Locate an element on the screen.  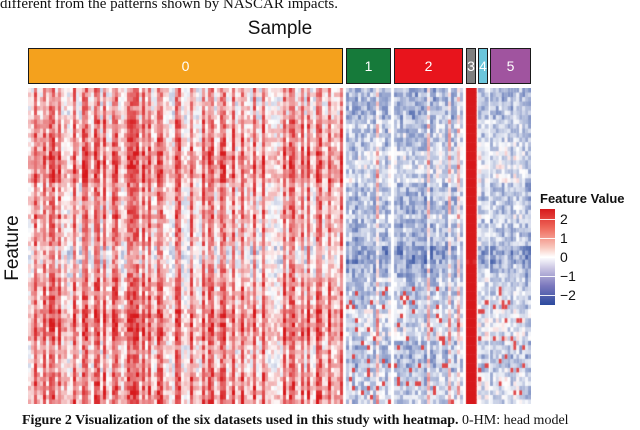
sample-group-0: 0 is located at coordinates (185, 66).